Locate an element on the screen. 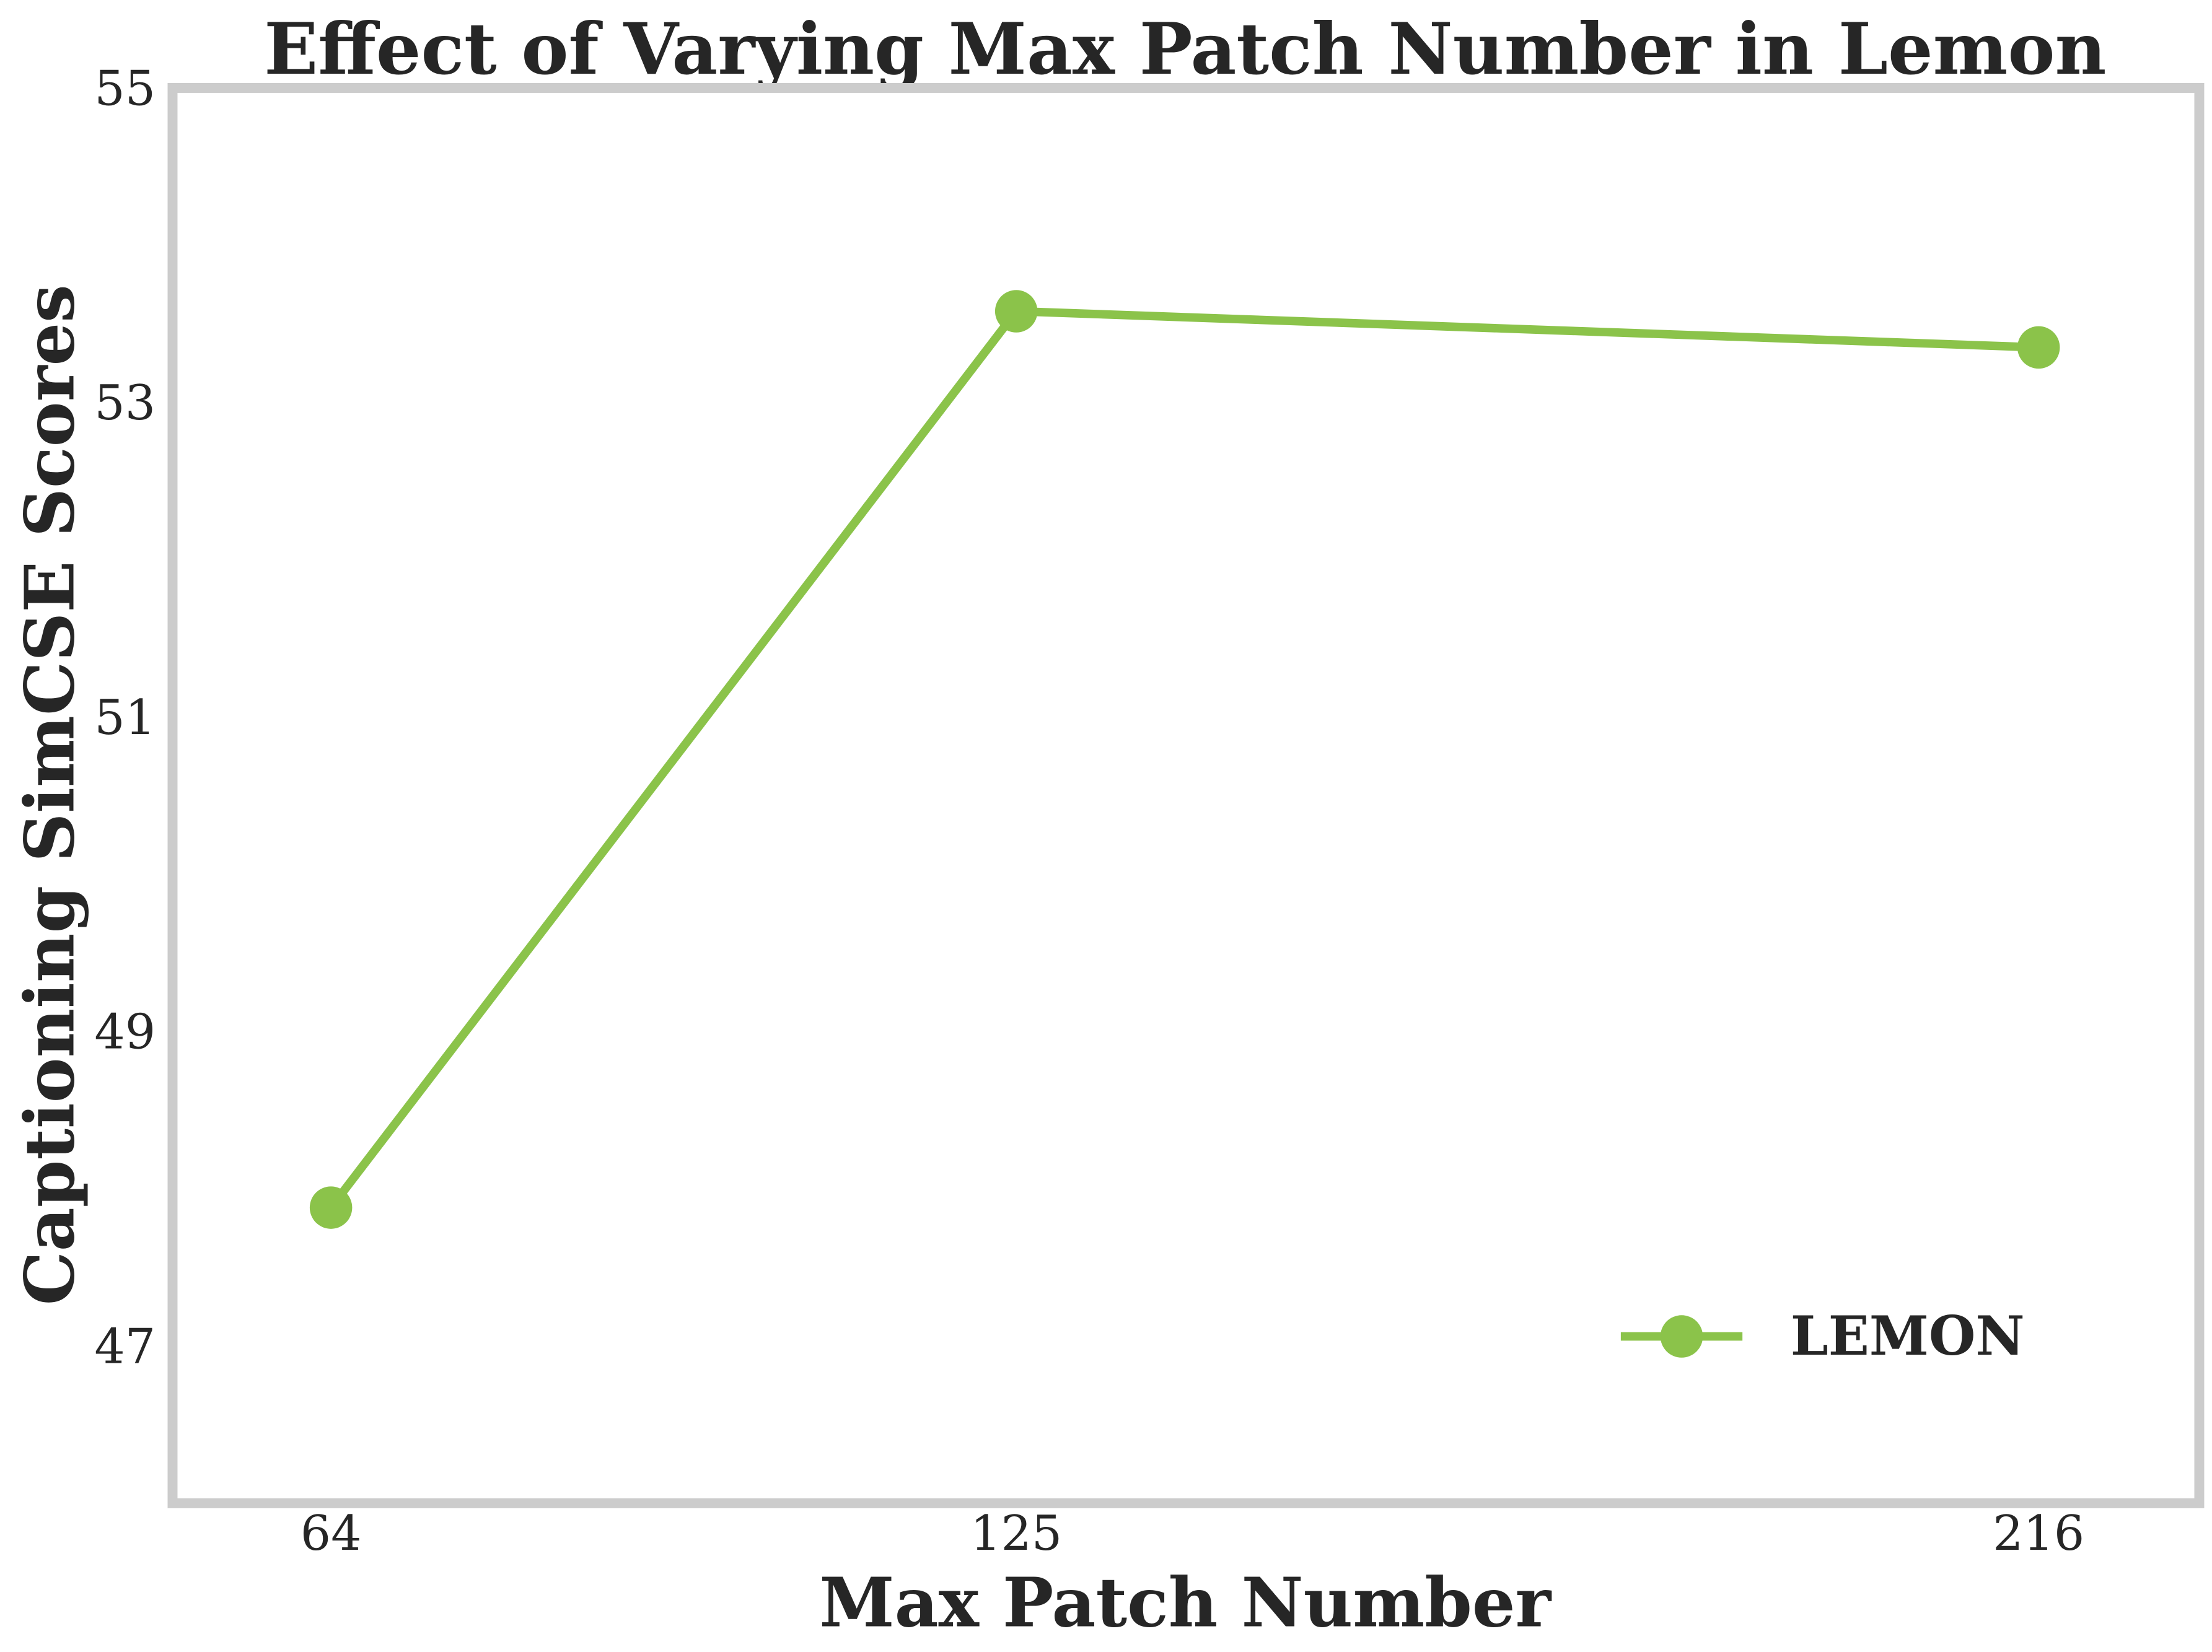  legend: LEMON is located at coordinates (1822, 1336).